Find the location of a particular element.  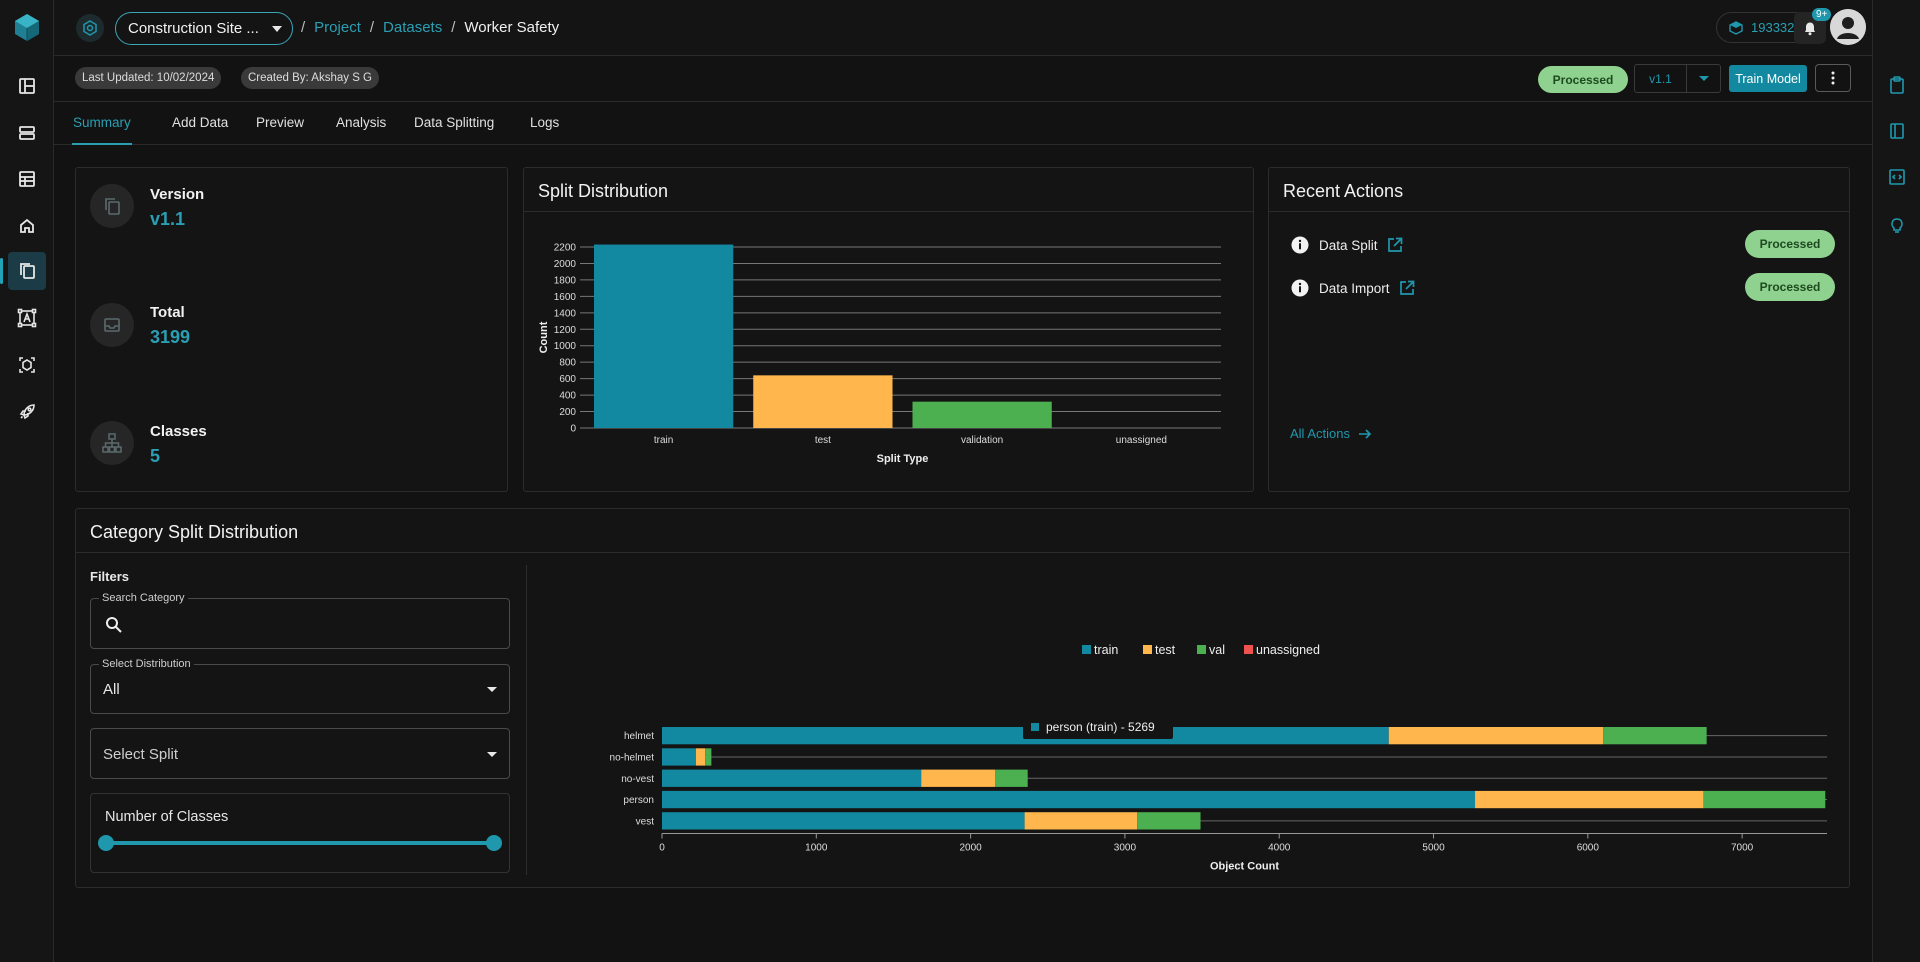

distribution-select: Select Distribution All is located at coordinates (300, 686).